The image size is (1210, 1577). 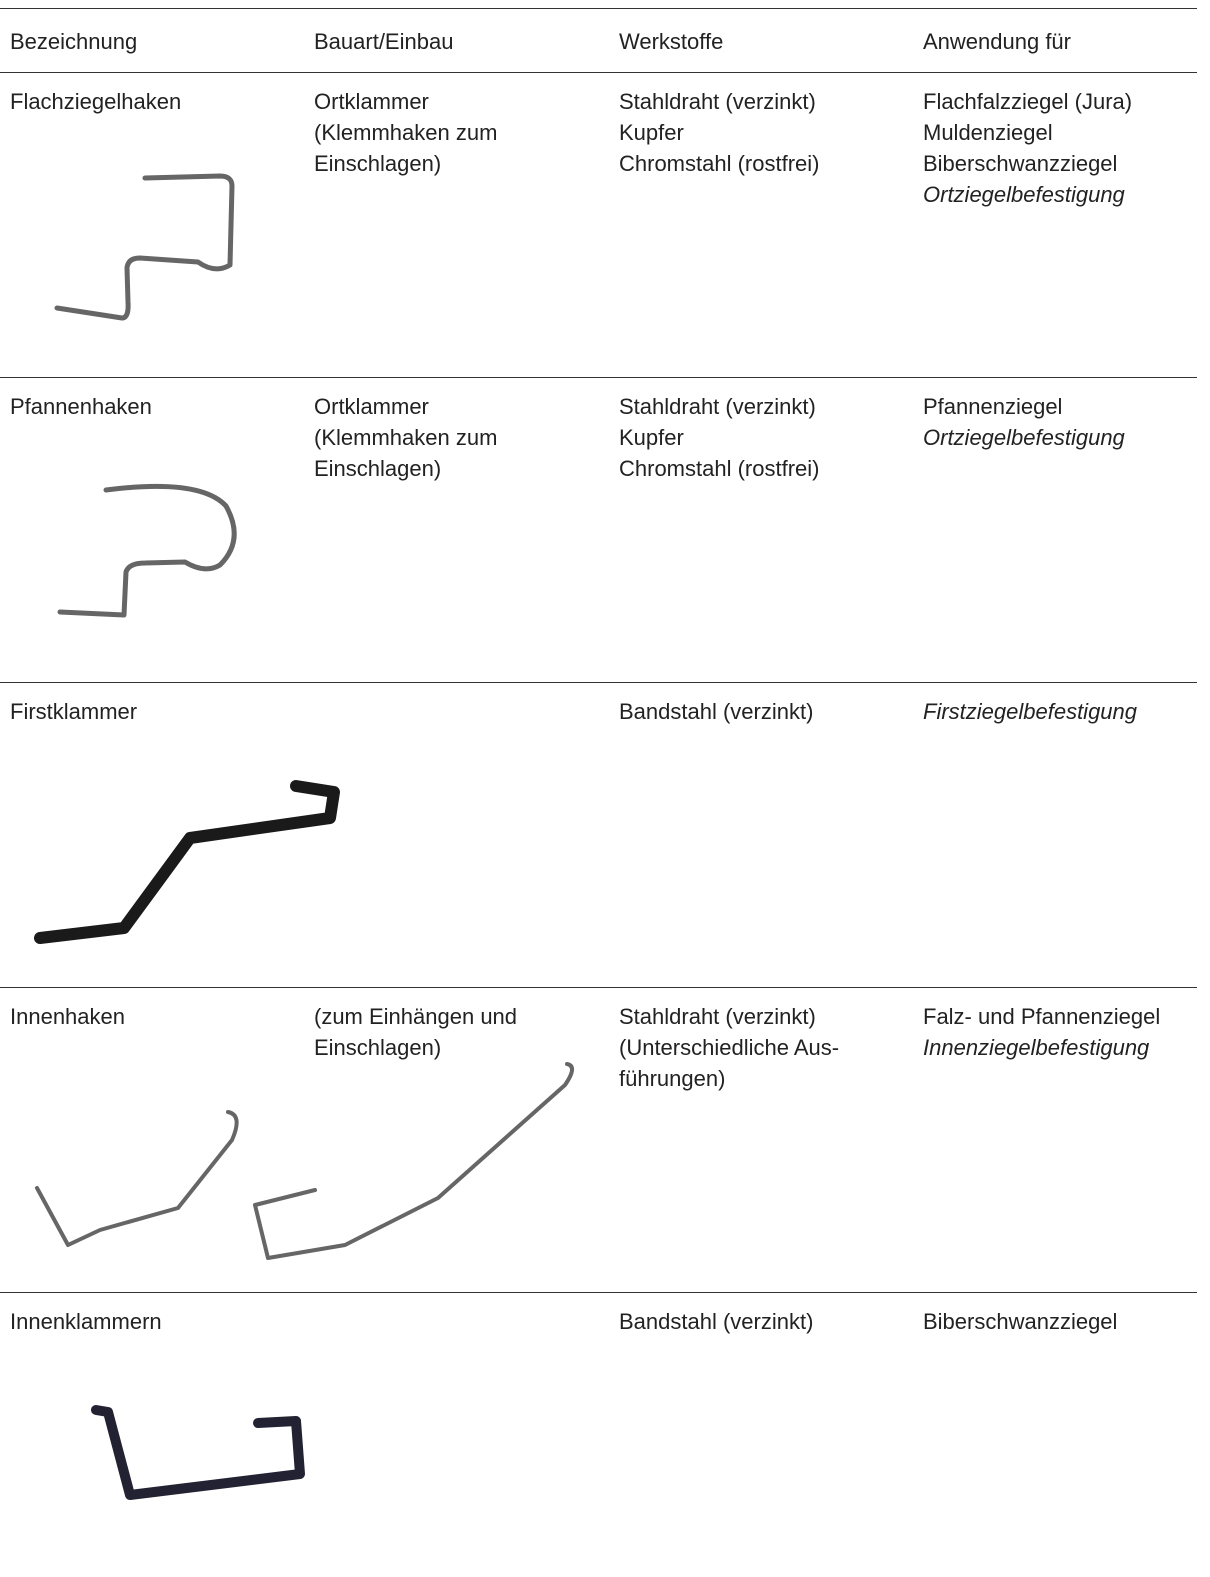 What do you see at coordinates (671, 41) in the screenshot?
I see `header-cell: Werkstoffe` at bounding box center [671, 41].